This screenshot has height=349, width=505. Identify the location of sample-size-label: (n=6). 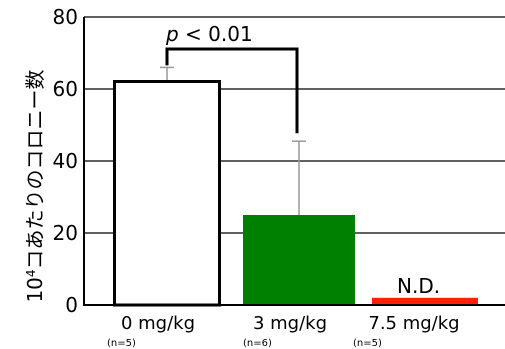
(257, 343).